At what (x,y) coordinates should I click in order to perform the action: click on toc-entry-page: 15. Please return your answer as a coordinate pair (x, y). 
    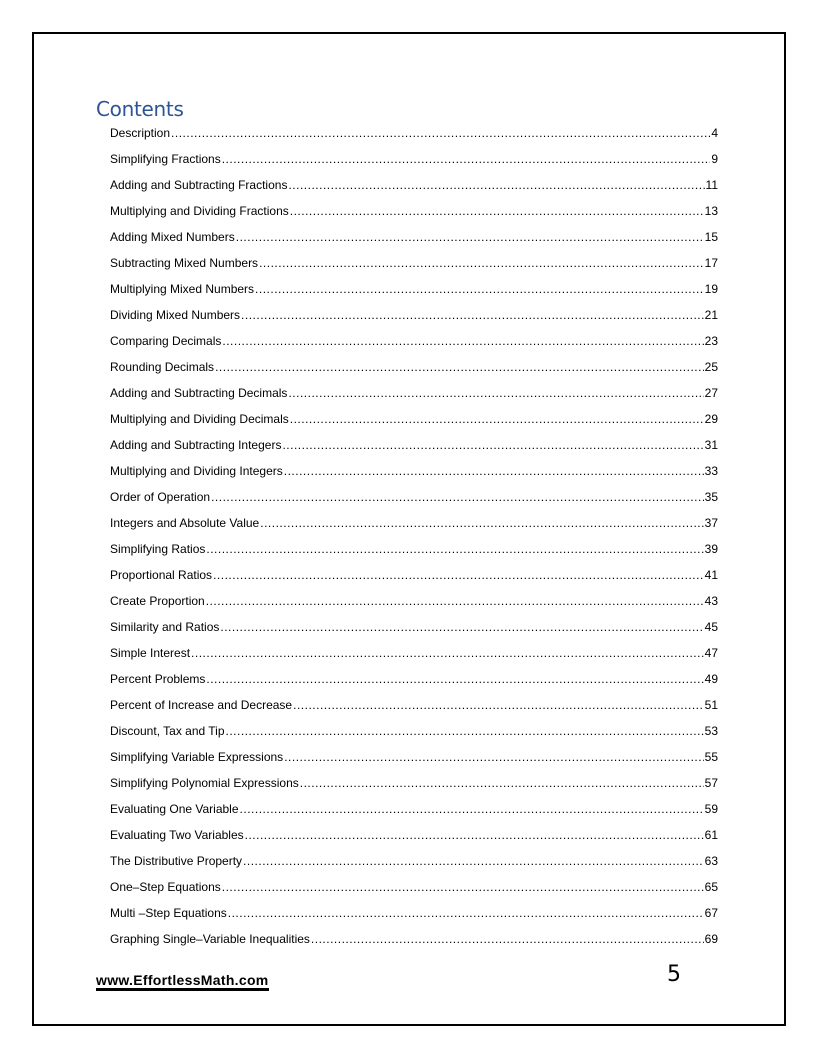
    Looking at the image, I should click on (711, 237).